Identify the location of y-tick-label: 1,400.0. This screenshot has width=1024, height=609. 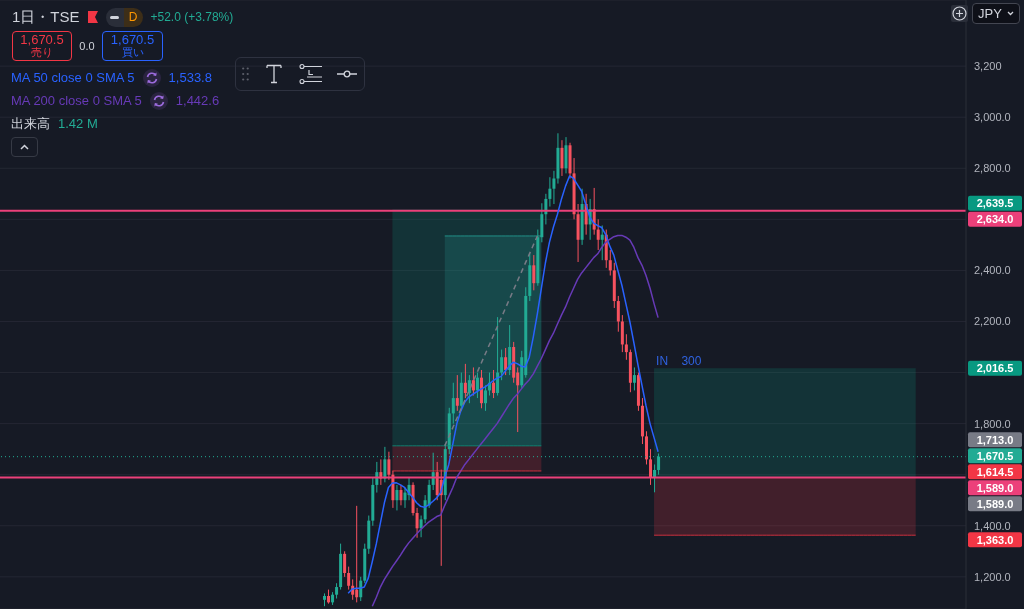
(992, 525).